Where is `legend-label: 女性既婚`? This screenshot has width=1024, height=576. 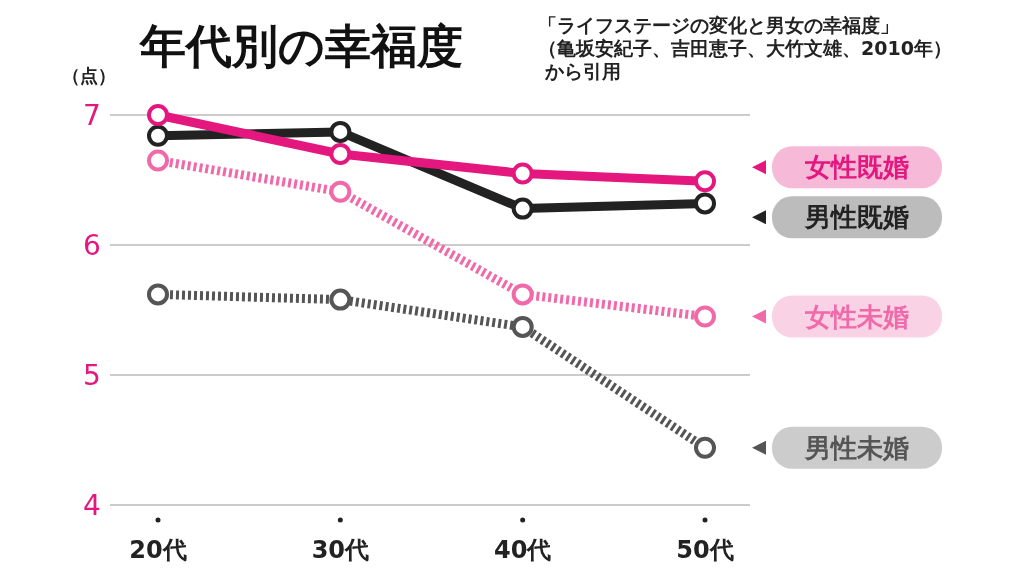
legend-label: 女性既婚 is located at coordinates (856, 167).